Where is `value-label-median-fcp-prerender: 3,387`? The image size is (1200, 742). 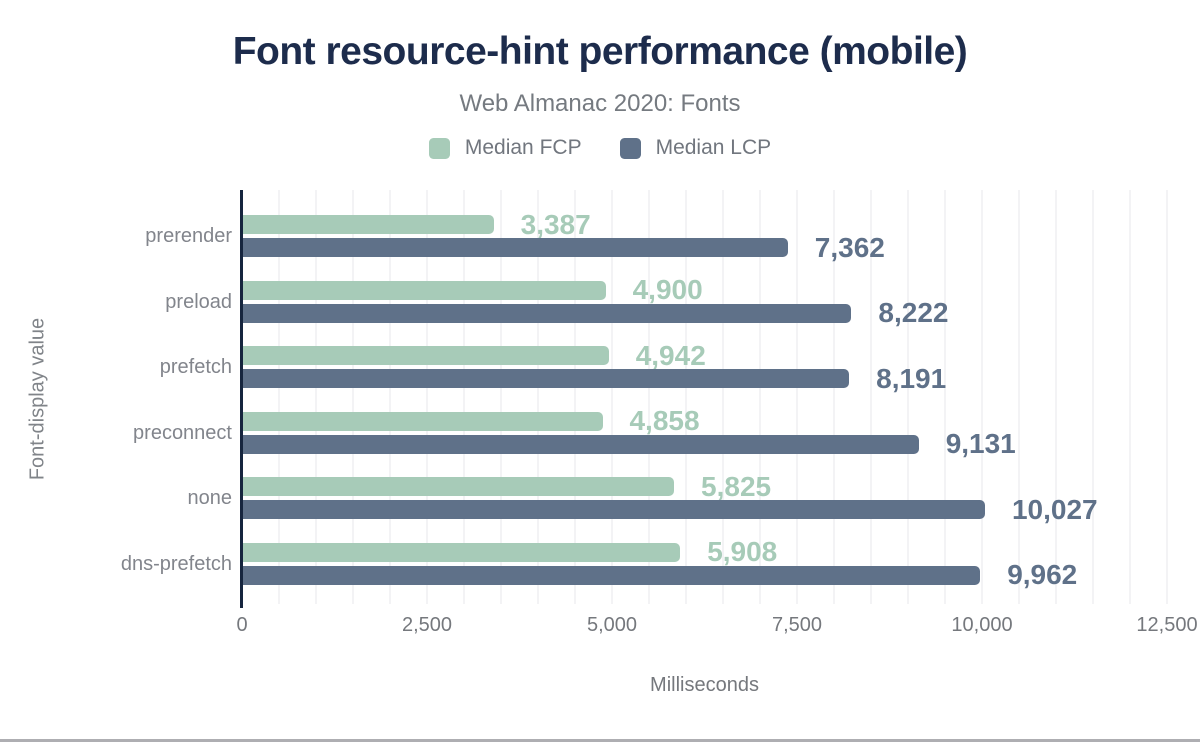
value-label-median-fcp-prerender: 3,387 is located at coordinates (555, 224).